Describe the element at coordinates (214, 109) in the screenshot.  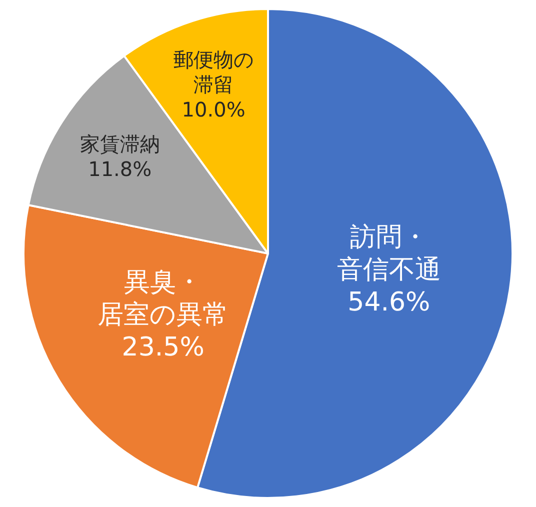
I see `data-label: 10.0%` at that location.